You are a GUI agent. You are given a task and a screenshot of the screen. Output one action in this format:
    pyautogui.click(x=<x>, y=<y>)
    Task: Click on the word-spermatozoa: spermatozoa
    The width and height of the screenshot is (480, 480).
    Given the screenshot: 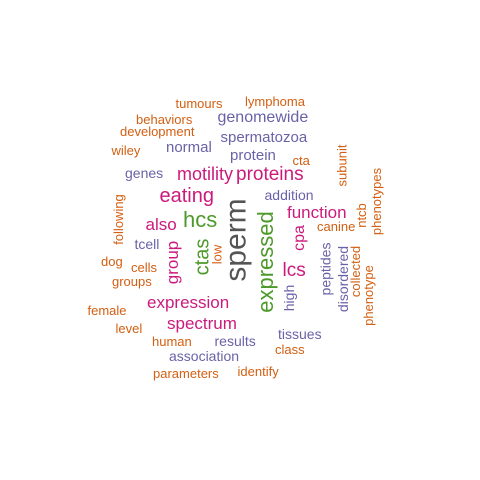 What is the action you would take?
    pyautogui.click(x=264, y=137)
    